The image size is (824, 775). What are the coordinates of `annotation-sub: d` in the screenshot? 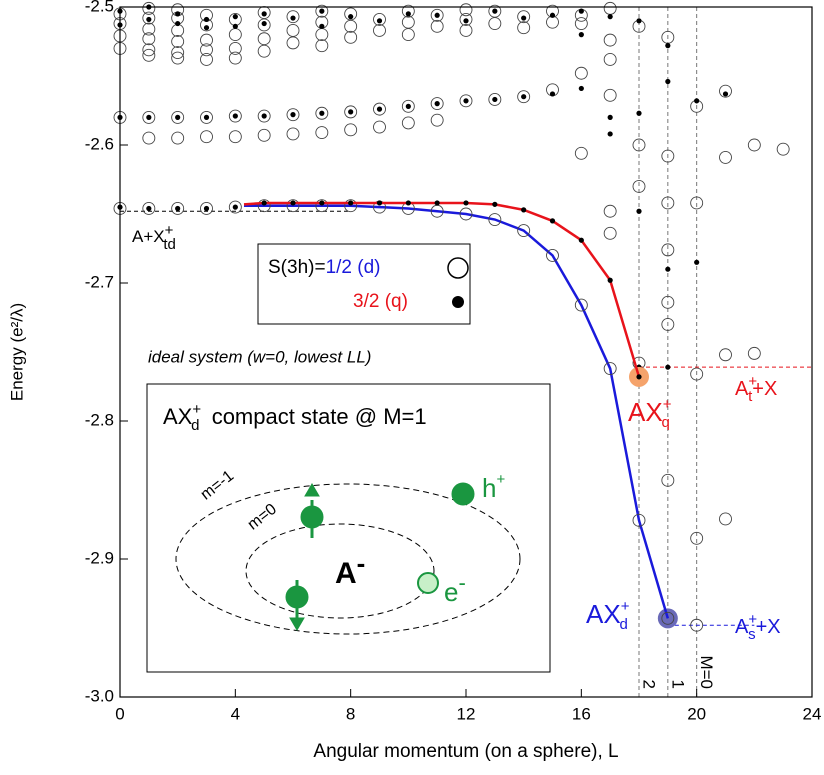 It's located at (623, 624).